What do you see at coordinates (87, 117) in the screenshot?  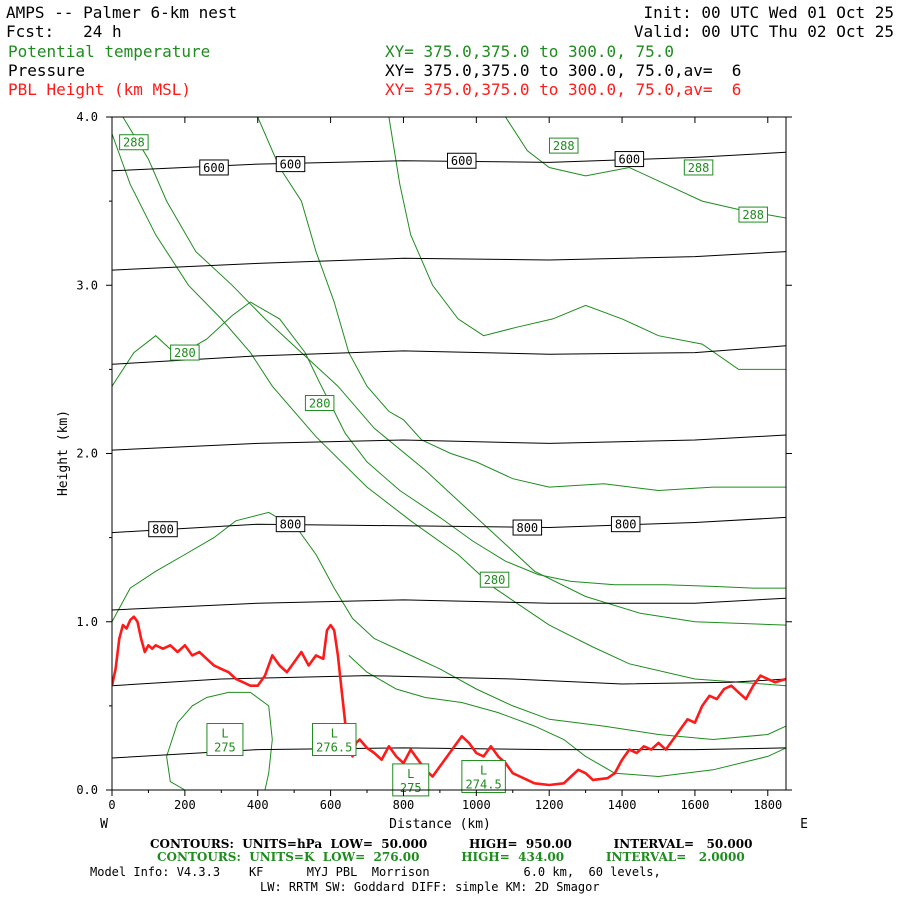 I see `y-tick-label: 4.0` at bounding box center [87, 117].